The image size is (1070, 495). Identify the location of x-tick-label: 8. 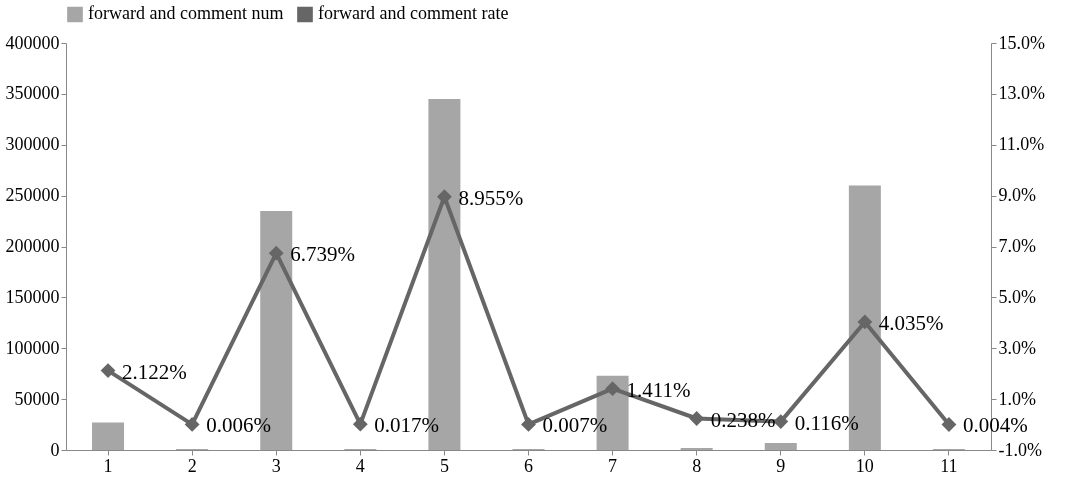
(697, 465).